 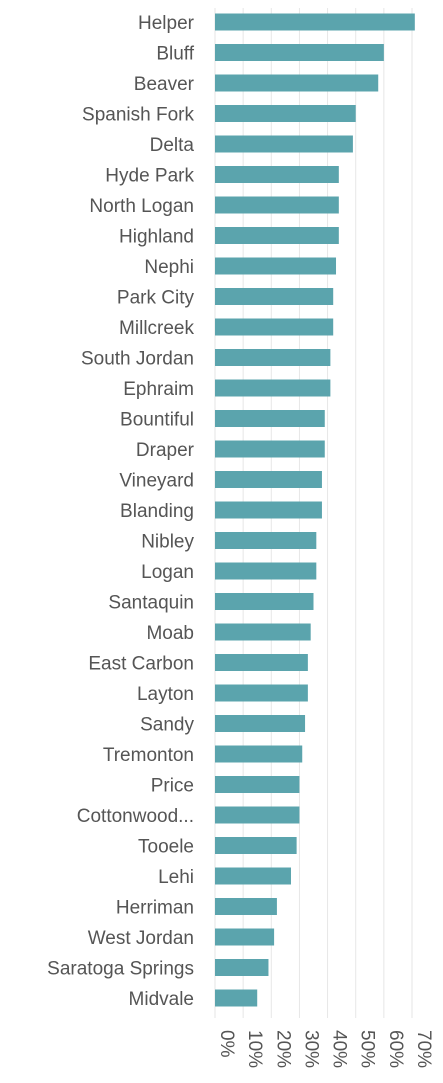 I want to click on category-label: Bluff, so click(x=175, y=54).